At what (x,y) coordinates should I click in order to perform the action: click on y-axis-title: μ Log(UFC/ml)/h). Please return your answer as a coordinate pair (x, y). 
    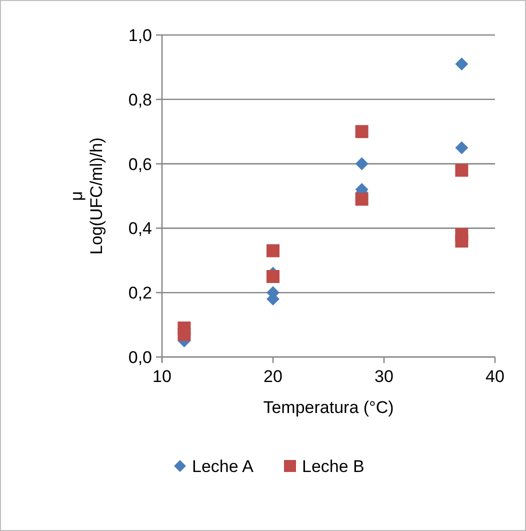
    Looking at the image, I should click on (86, 196).